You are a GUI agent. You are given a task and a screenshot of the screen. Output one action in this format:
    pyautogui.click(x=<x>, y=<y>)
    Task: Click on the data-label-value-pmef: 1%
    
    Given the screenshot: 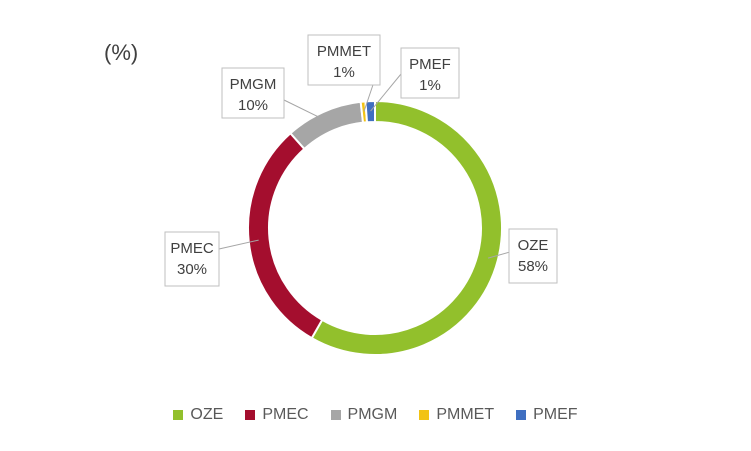 What is the action you would take?
    pyautogui.click(x=430, y=85)
    